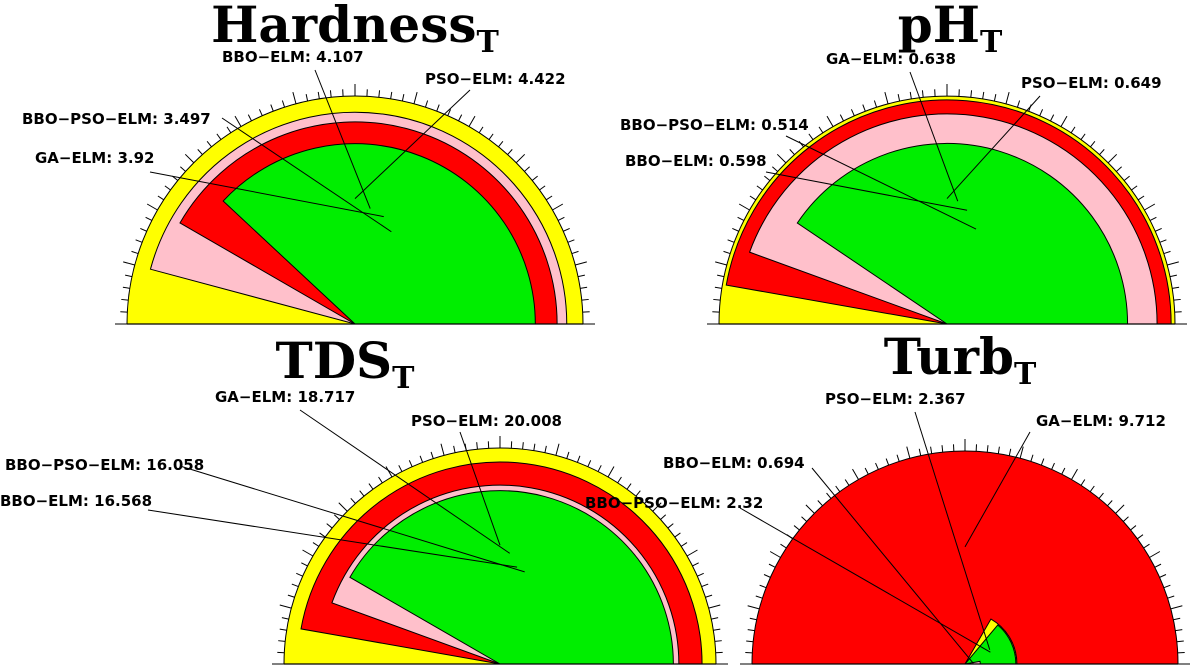 The width and height of the screenshot is (1200, 668). What do you see at coordinates (960, 359) in the screenshot?
I see `chart-title: TurbT` at bounding box center [960, 359].